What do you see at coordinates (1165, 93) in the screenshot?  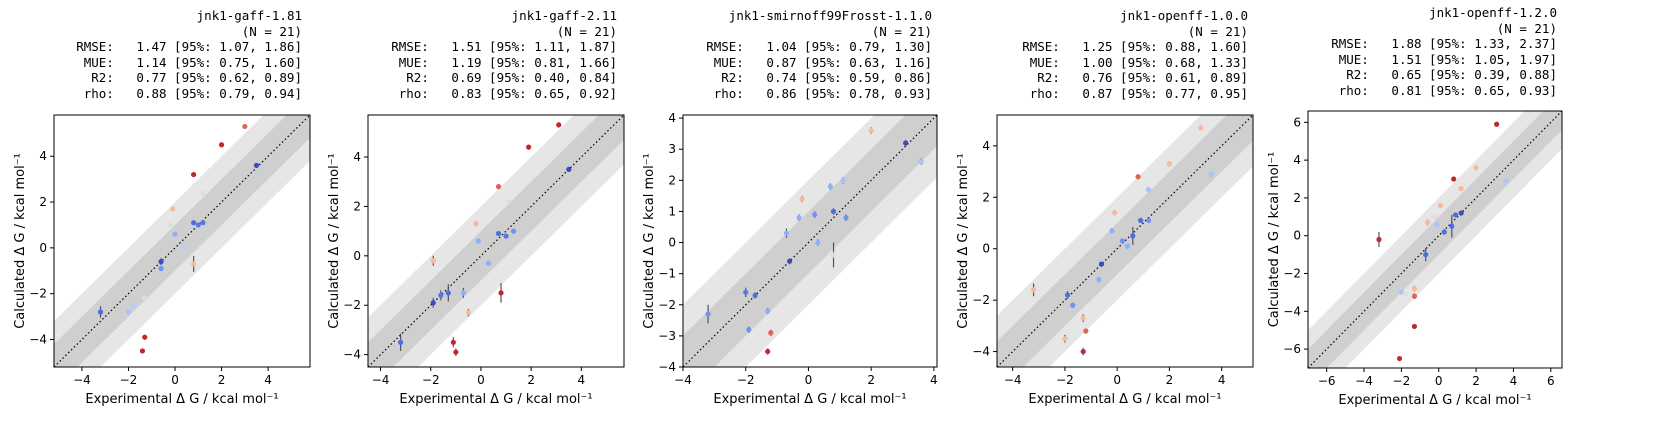 I see `stat-value: 0.87 [95%: 0.77, 0.95]` at bounding box center [1165, 93].